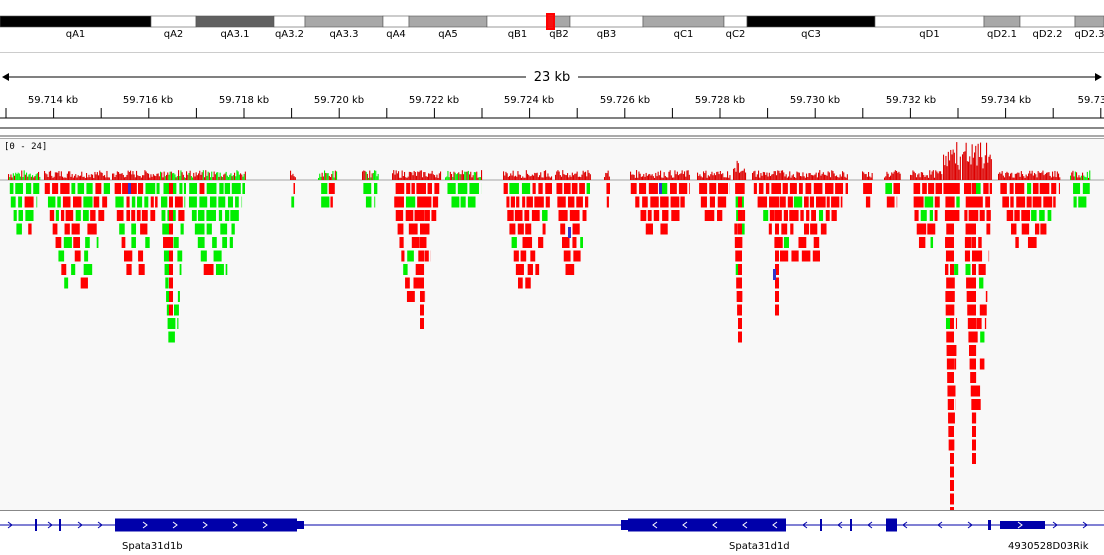 The width and height of the screenshot is (1104, 555). What do you see at coordinates (774, 274) in the screenshot?
I see `mismatch-read` at bounding box center [774, 274].